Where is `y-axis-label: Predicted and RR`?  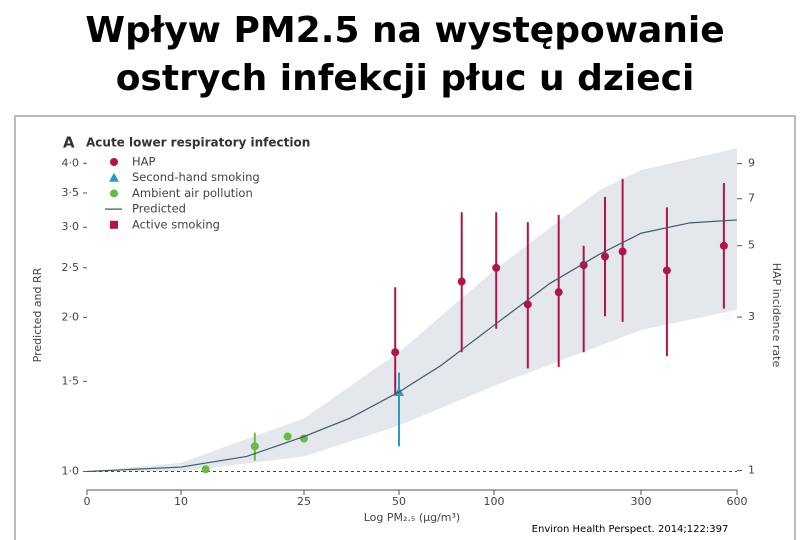
y-axis-label: Predicted and RR is located at coordinates (37, 314).